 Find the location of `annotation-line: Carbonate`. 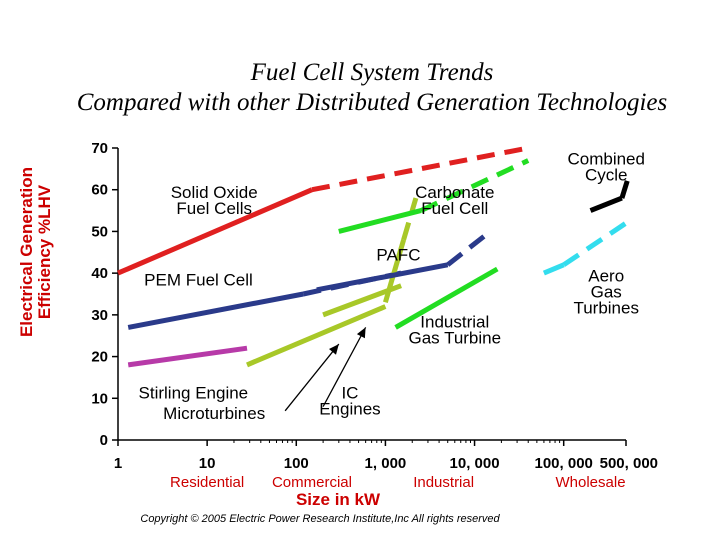

annotation-line: Carbonate is located at coordinates (454, 192).